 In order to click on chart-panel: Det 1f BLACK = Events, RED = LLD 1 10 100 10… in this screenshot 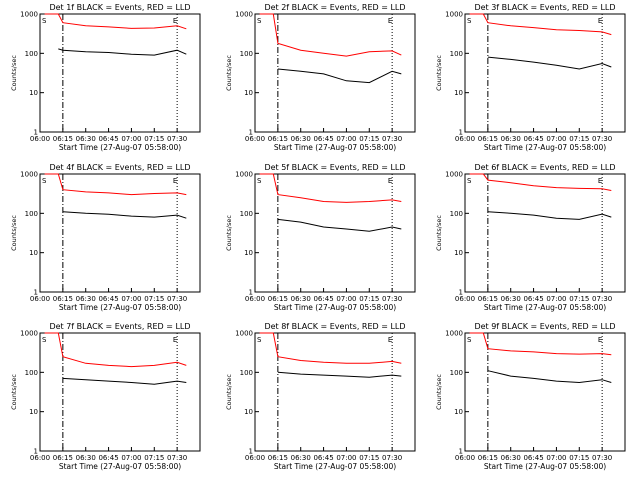, I will do `click(105, 77)`.